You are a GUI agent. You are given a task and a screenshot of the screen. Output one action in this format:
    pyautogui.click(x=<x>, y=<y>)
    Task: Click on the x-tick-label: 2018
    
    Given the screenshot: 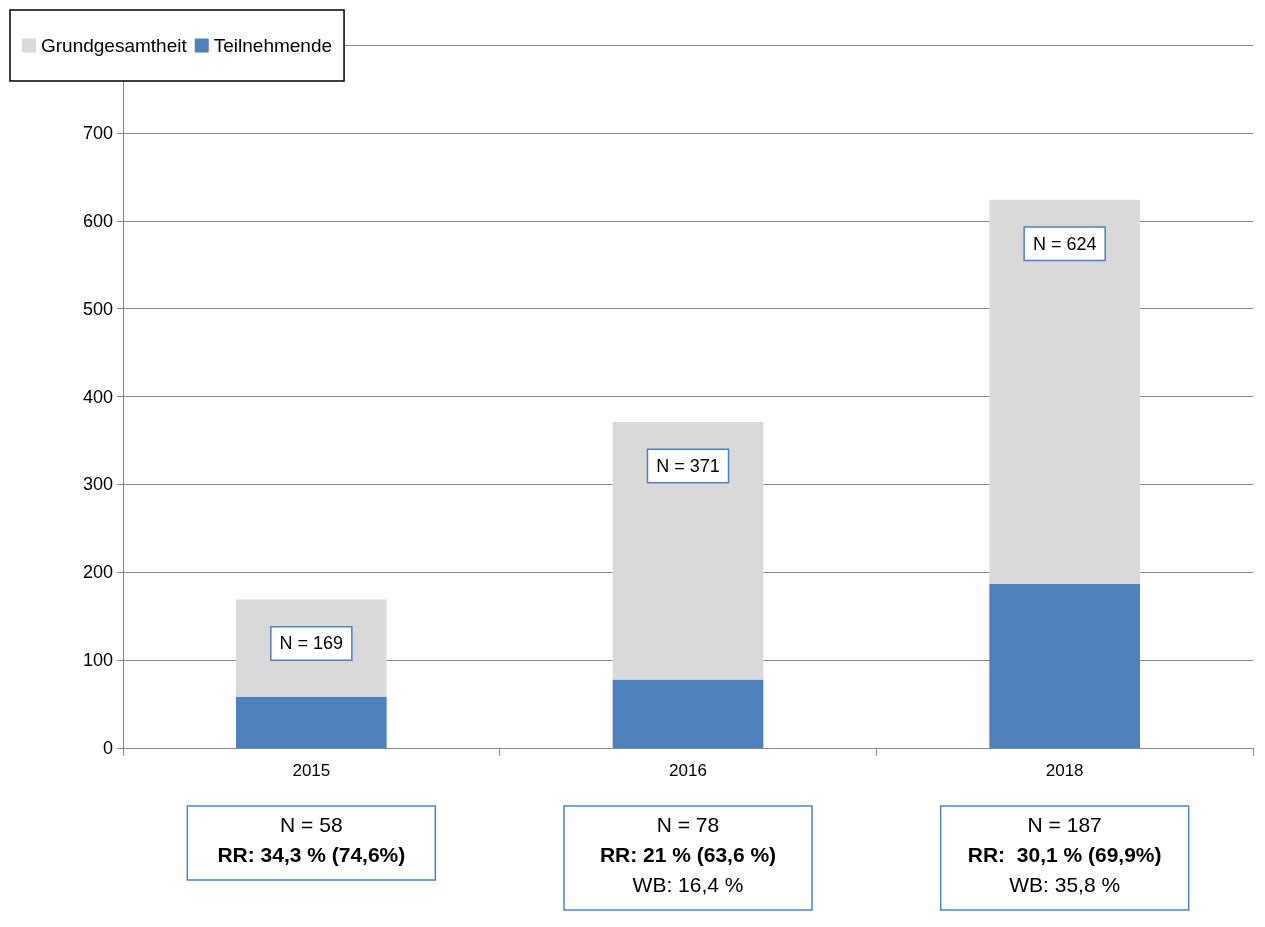 What is the action you would take?
    pyautogui.click(x=1064, y=770)
    